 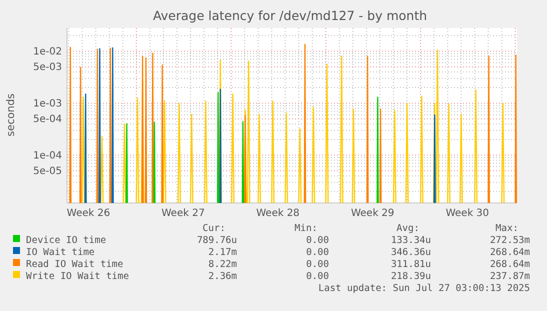 What do you see at coordinates (75, 264) in the screenshot?
I see `legend-label: Read IO Wait time` at bounding box center [75, 264].